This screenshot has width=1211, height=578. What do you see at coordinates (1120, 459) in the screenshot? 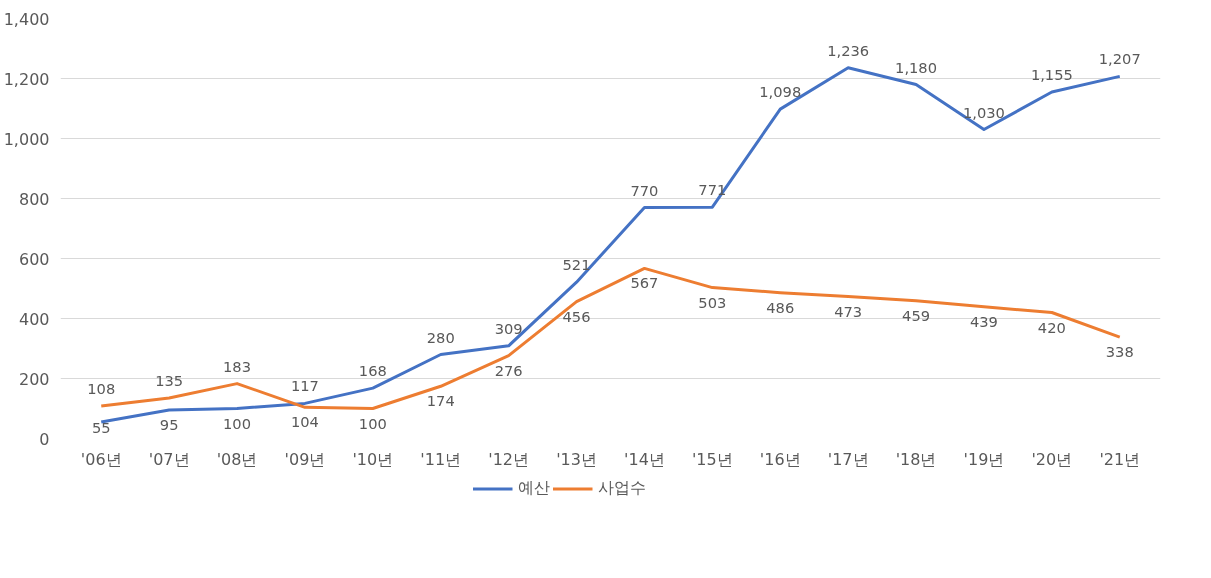
I see `x-tick-label: '21년` at bounding box center [1120, 459].